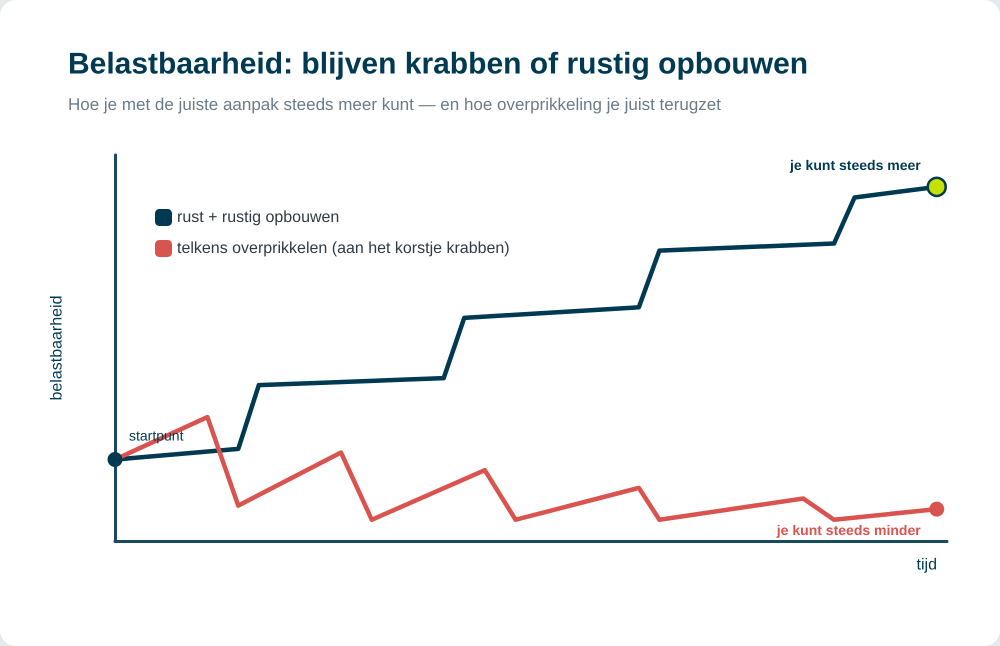 Image resolution: width=1000 pixels, height=646 pixels. Describe the element at coordinates (395, 104) in the screenshot. I see `chart-subtitle: Hoe je met de juiste aanpak steeds meer kunt — en hoe overprikkeling je juist terugzet` at that location.